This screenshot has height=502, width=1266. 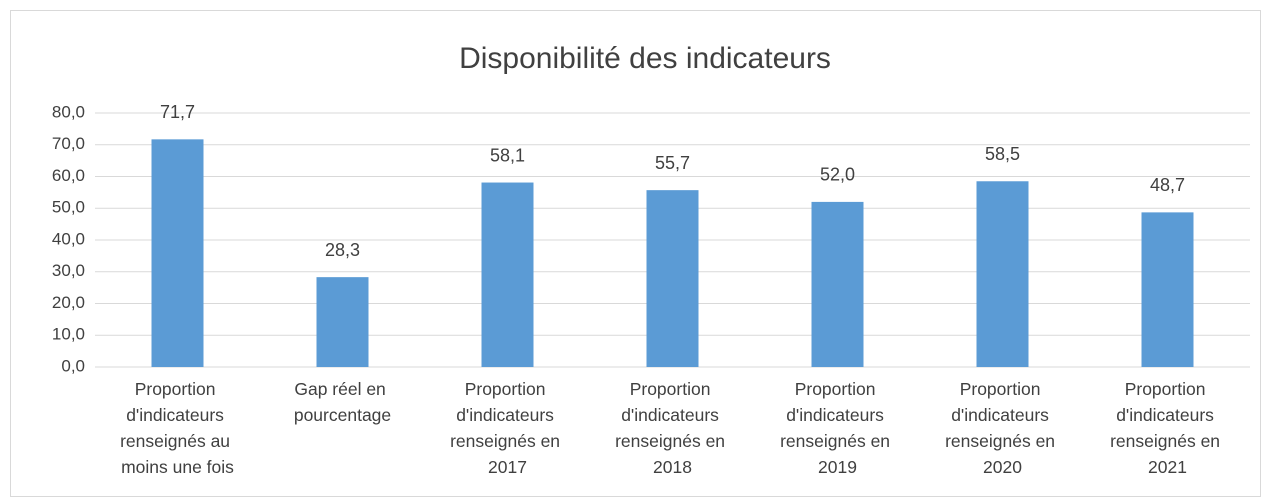 I want to click on data-label: 48,7, so click(x=1167, y=185).